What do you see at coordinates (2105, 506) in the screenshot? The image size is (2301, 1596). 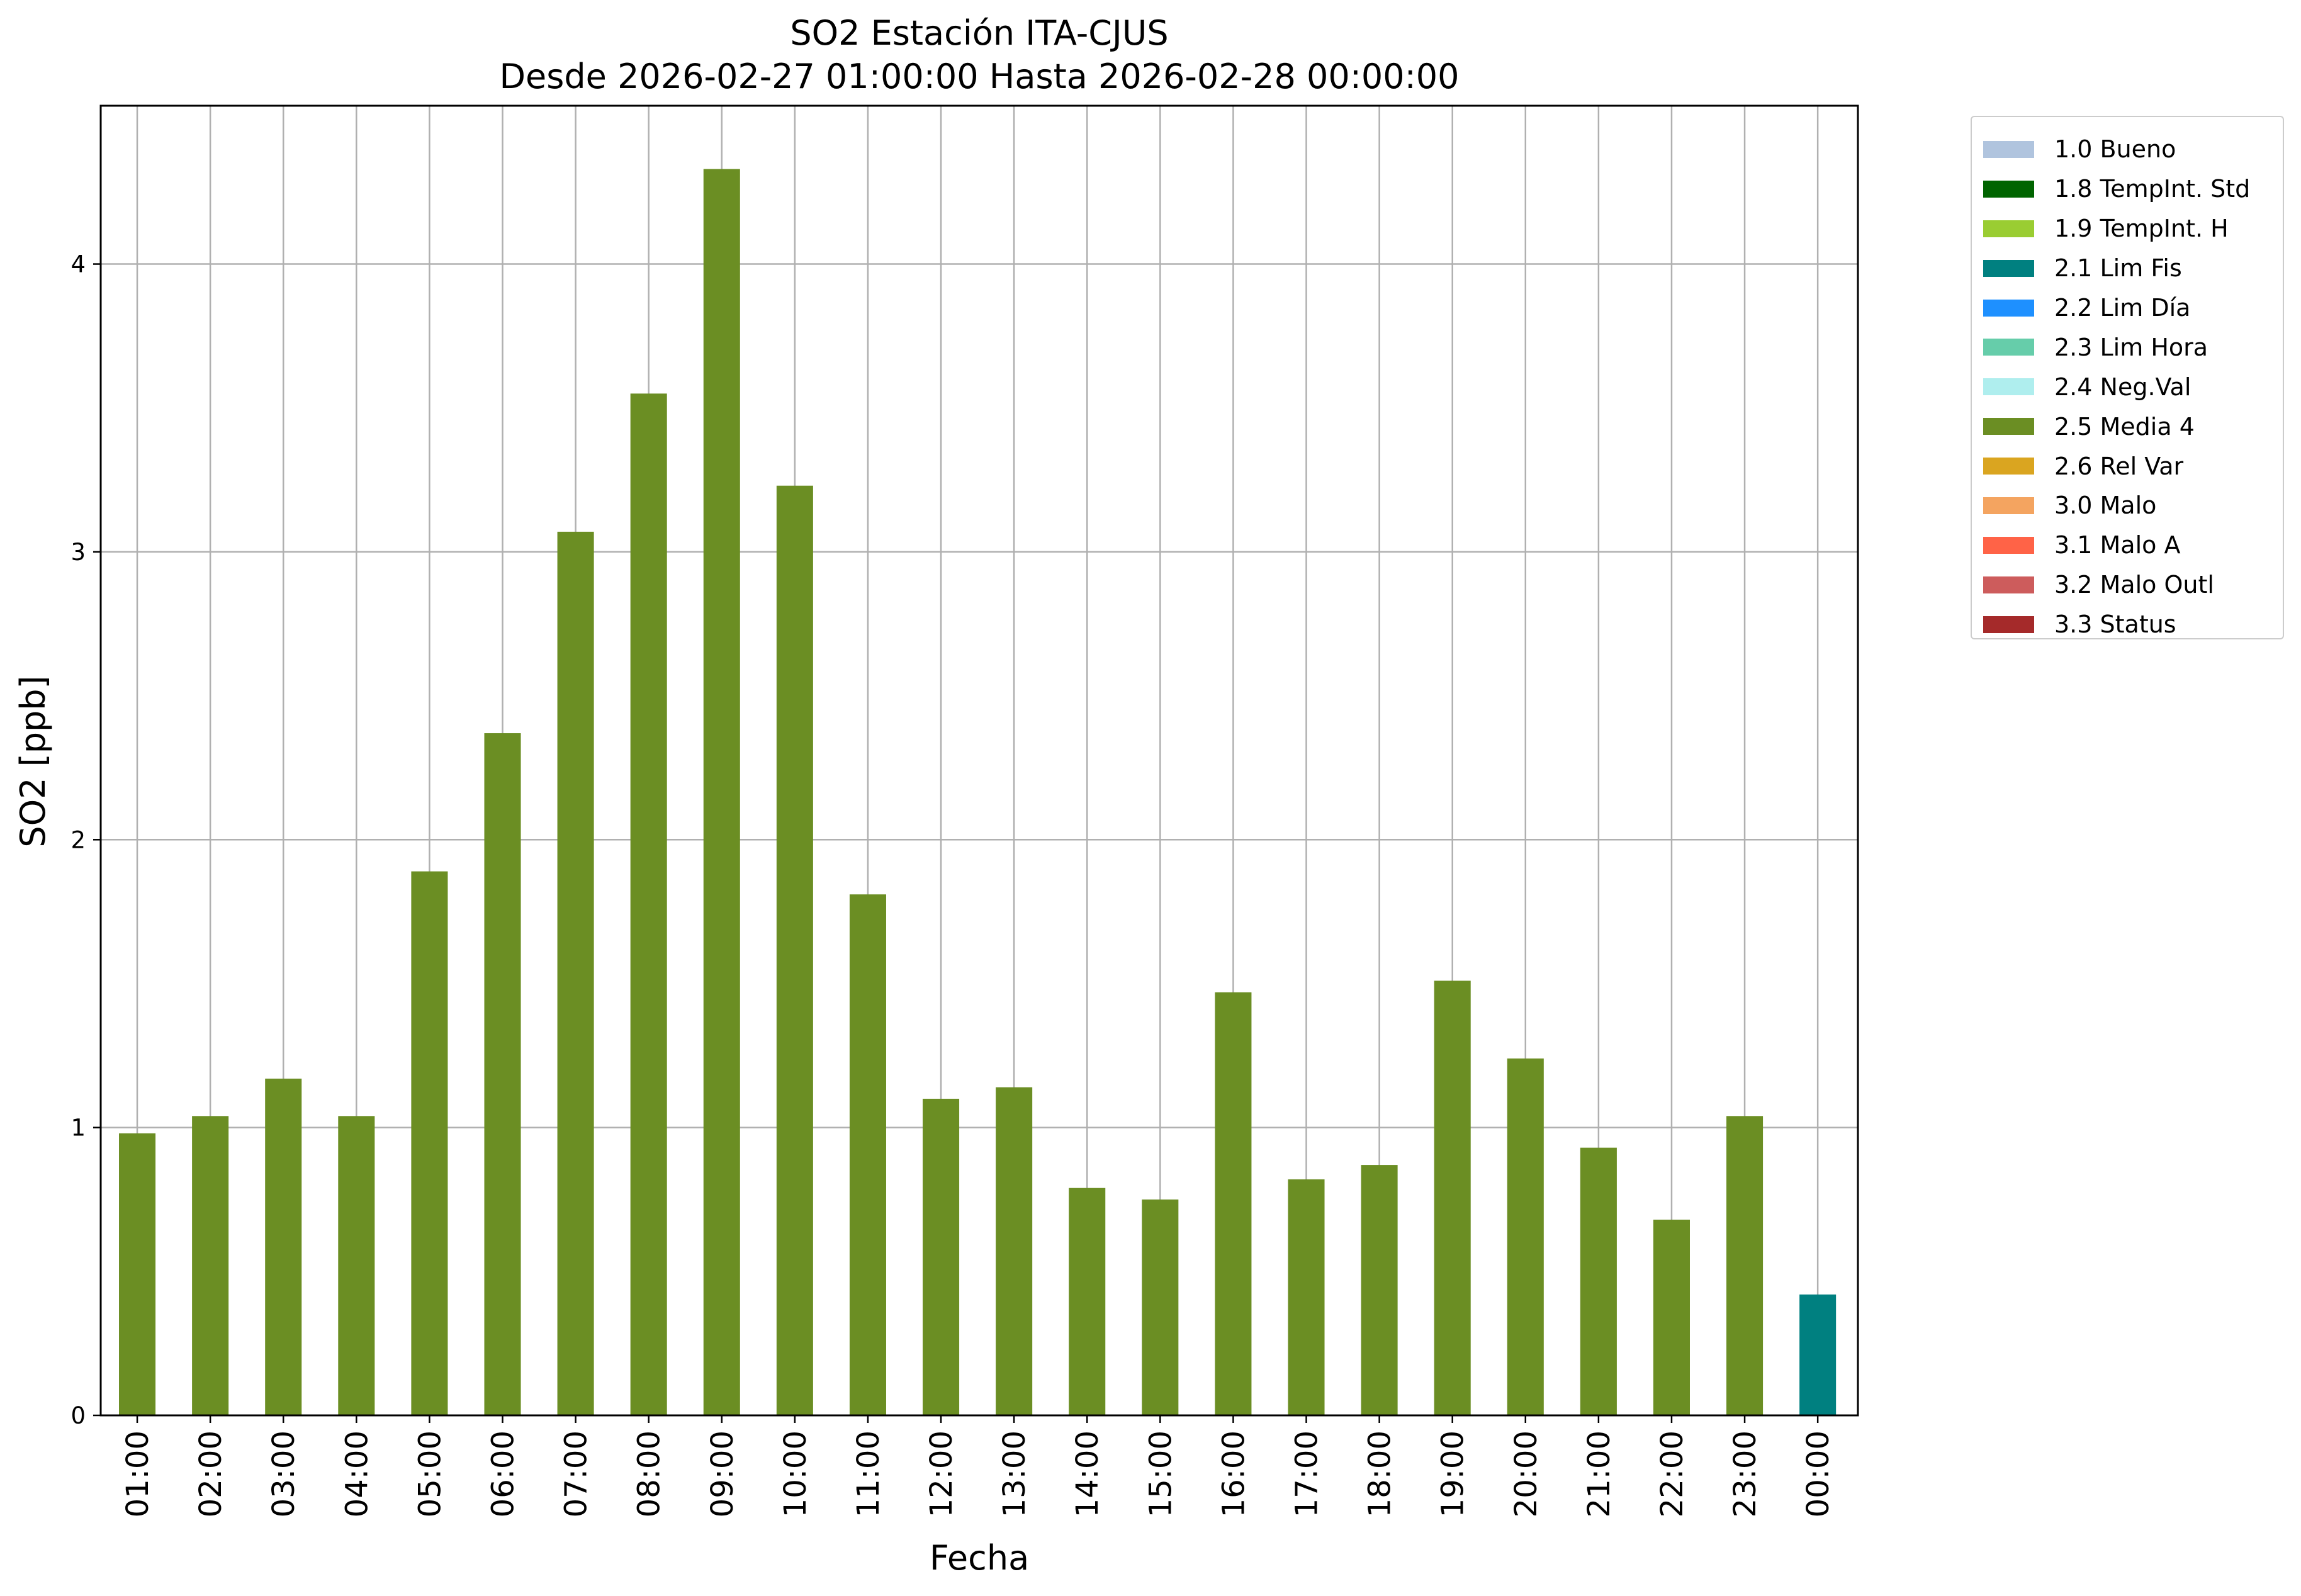 I see `legend-label: 3.0 Malo` at bounding box center [2105, 506].